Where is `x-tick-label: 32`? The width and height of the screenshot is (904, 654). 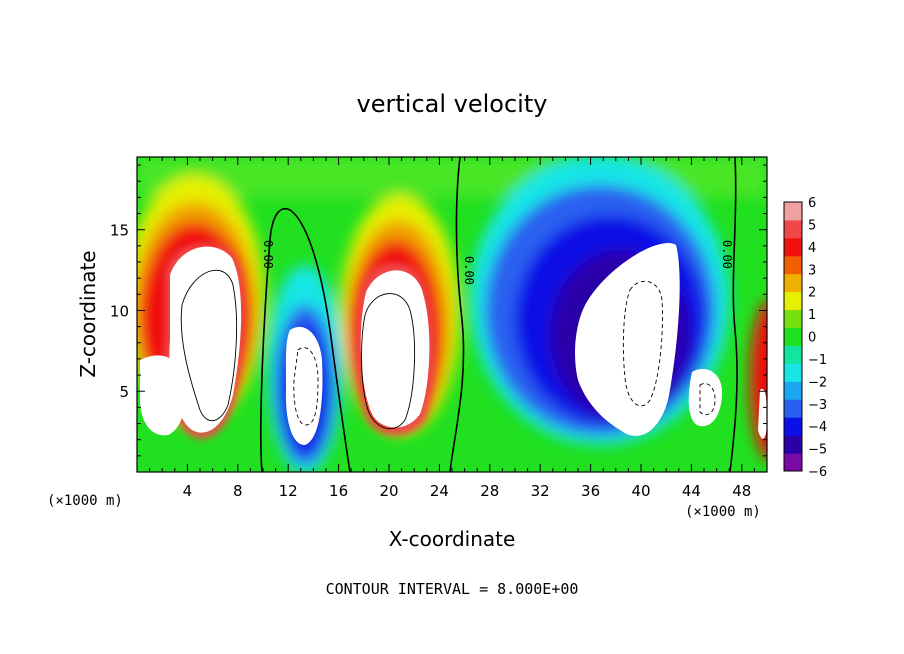 x-tick-label: 32 is located at coordinates (540, 491).